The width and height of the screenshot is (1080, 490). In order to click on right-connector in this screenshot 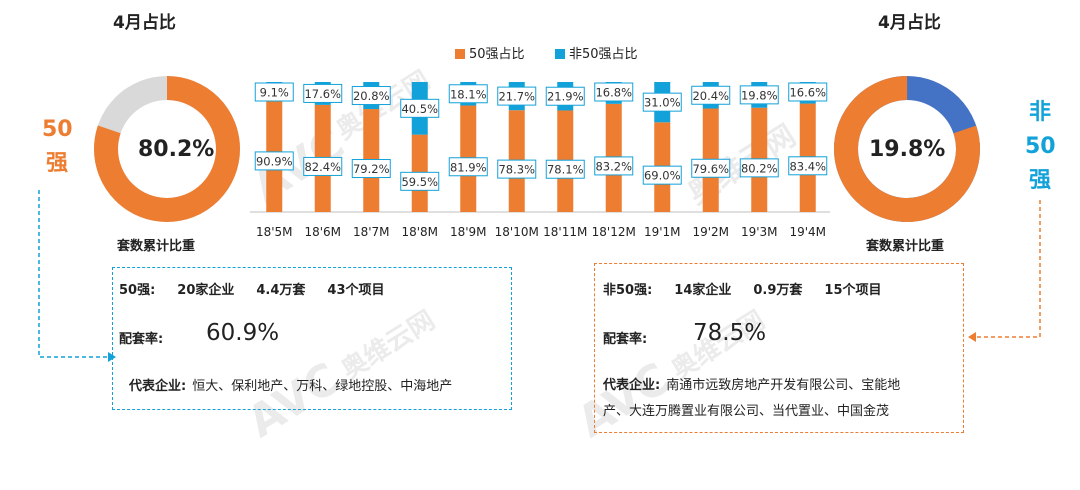, I will do `click(1004, 271)`.